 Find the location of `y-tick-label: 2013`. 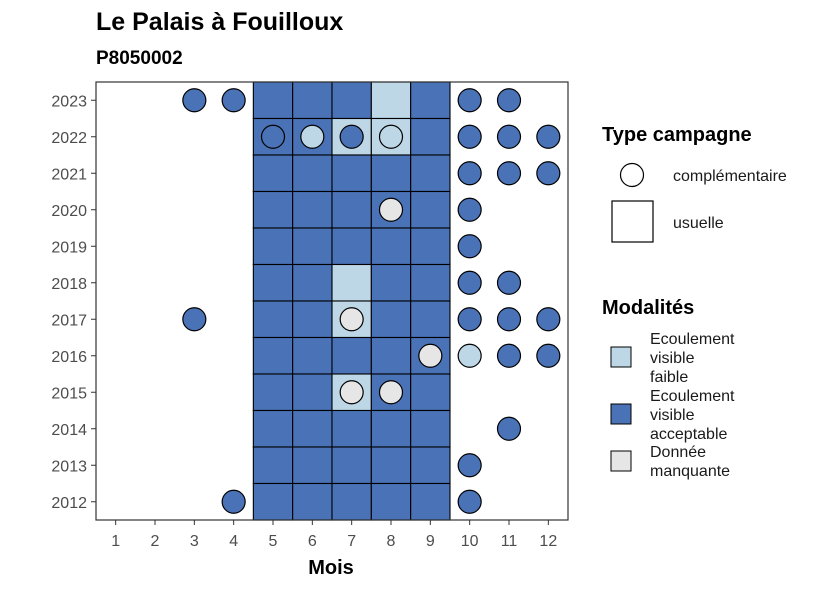

y-tick-label: 2013 is located at coordinates (69, 466).